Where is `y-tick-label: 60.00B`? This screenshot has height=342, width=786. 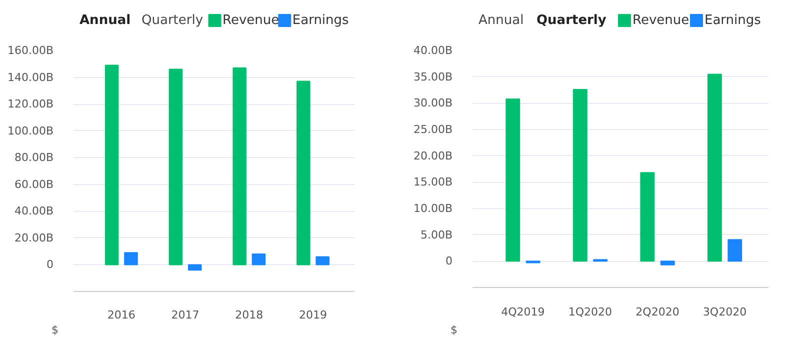 y-tick-label: 60.00B is located at coordinates (34, 184).